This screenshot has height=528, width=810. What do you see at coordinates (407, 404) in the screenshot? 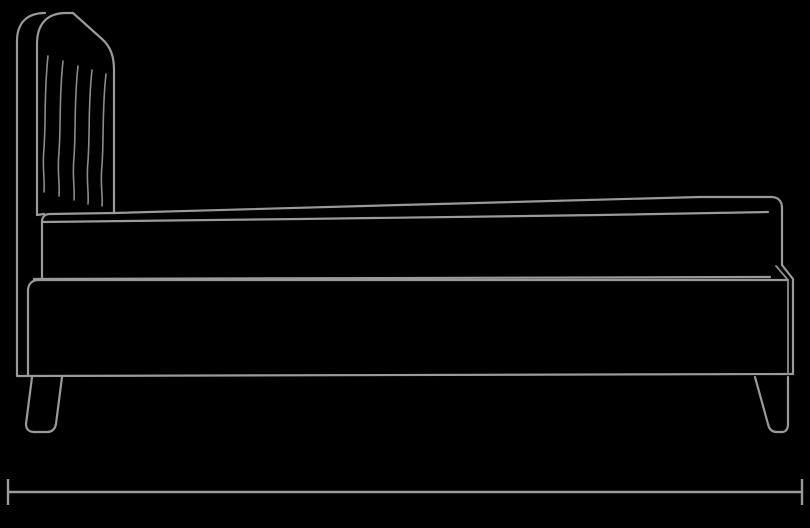
I see `legs-group` at bounding box center [407, 404].